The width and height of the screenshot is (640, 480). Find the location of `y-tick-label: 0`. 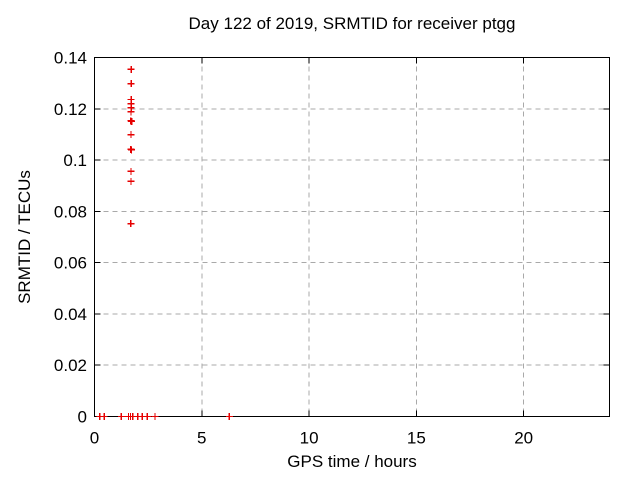

y-tick-label: 0 is located at coordinates (82, 417).